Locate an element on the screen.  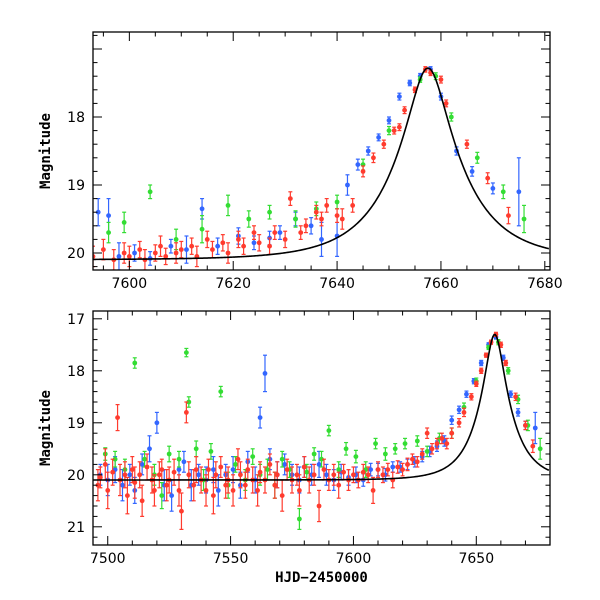
x-tick-label: 7680 is located at coordinates (545, 284).